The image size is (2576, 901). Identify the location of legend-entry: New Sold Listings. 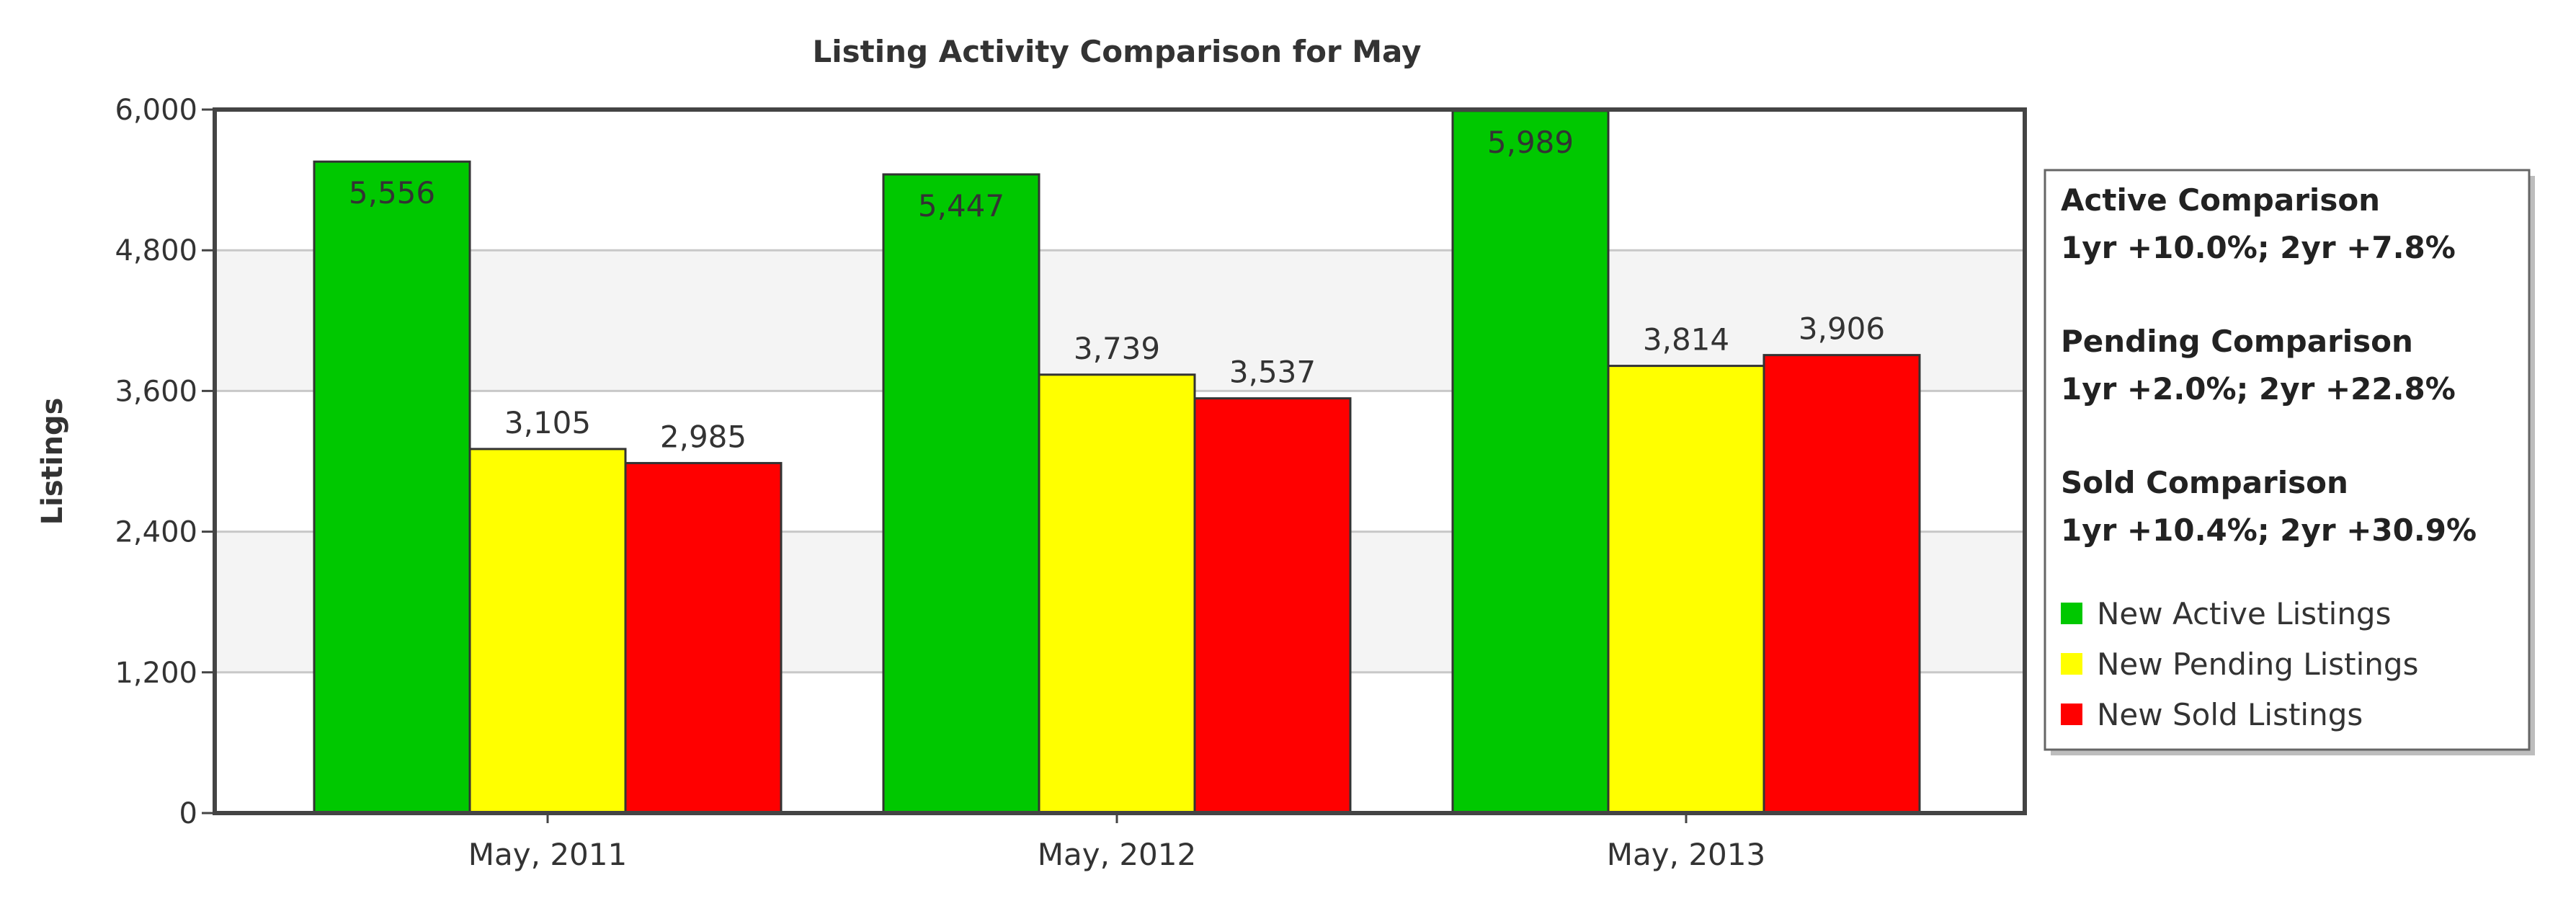
(2230, 714).